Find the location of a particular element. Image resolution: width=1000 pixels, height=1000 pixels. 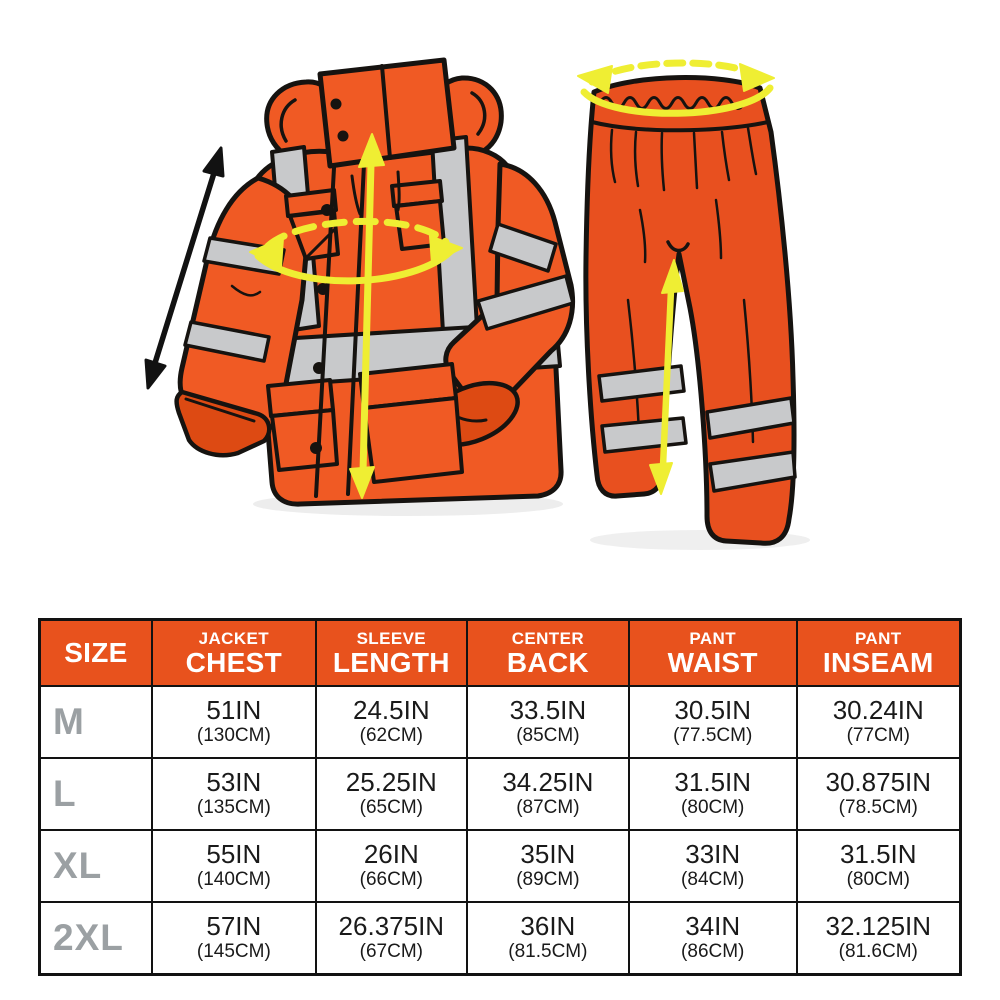

measurement-cell: 33.5IN (85CM) is located at coordinates (547, 722).